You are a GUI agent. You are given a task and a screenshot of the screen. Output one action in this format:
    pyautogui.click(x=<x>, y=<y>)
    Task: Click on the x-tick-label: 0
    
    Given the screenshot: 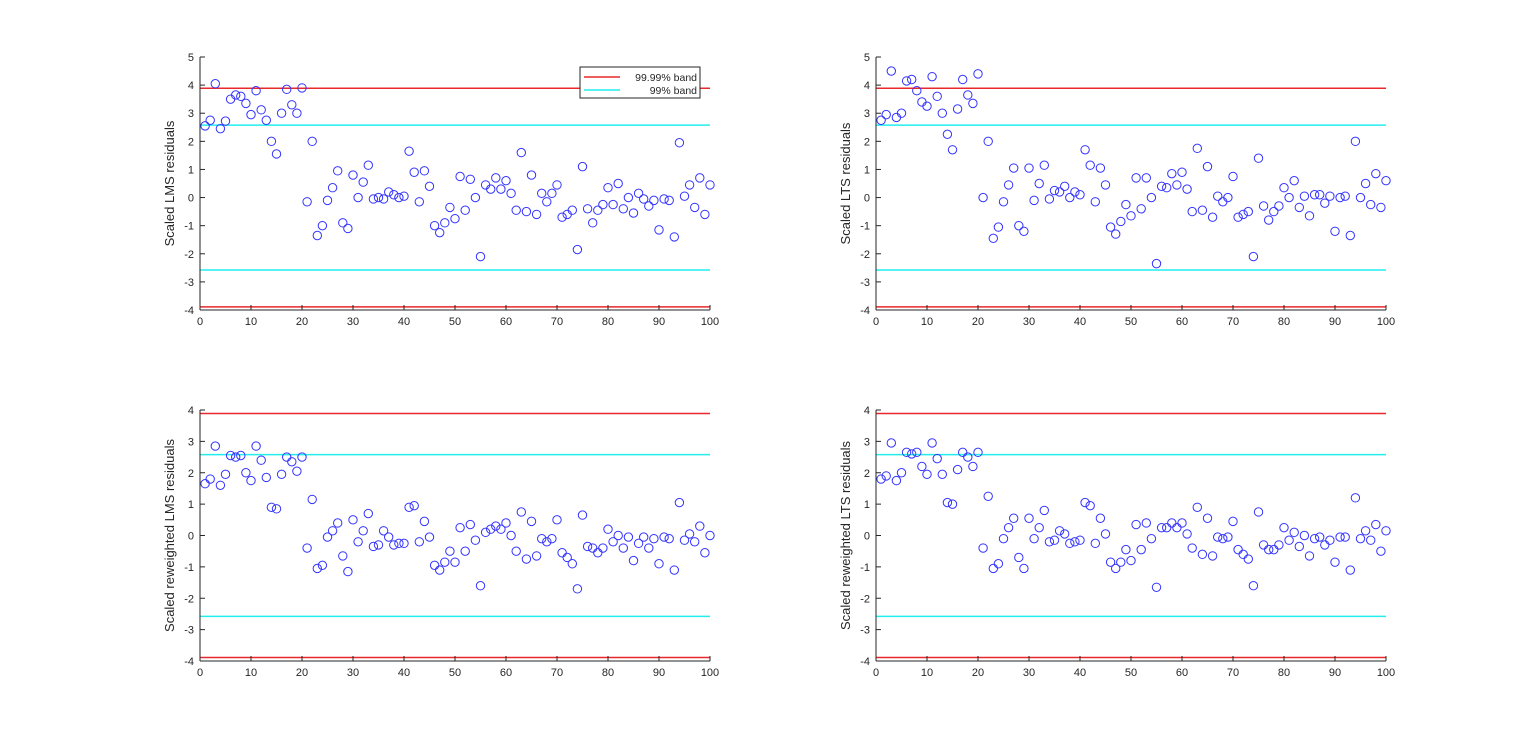 What is the action you would take?
    pyautogui.click(x=200, y=322)
    